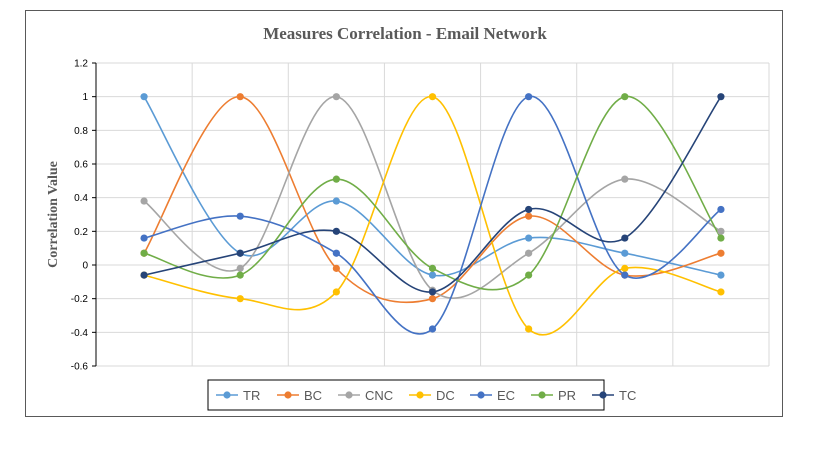  Describe the element at coordinates (84, 216) in the screenshot. I see `axes: 1.2 1 0.8 0.6 0.4 0.2 0 -0.2 -0.4 -0.6` at that location.